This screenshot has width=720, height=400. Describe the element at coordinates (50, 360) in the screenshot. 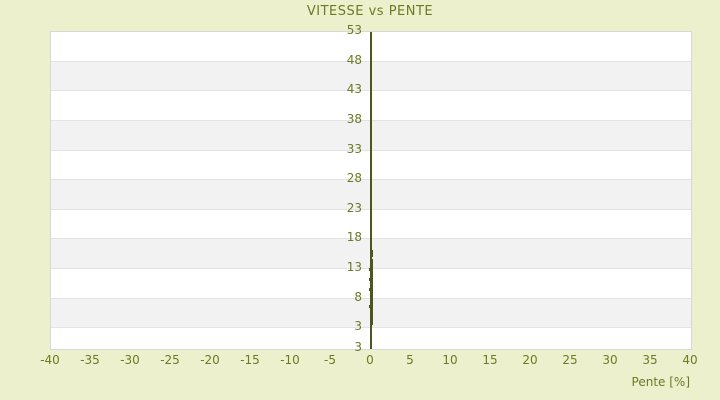

I see `x-tick-label: -40` at that location.